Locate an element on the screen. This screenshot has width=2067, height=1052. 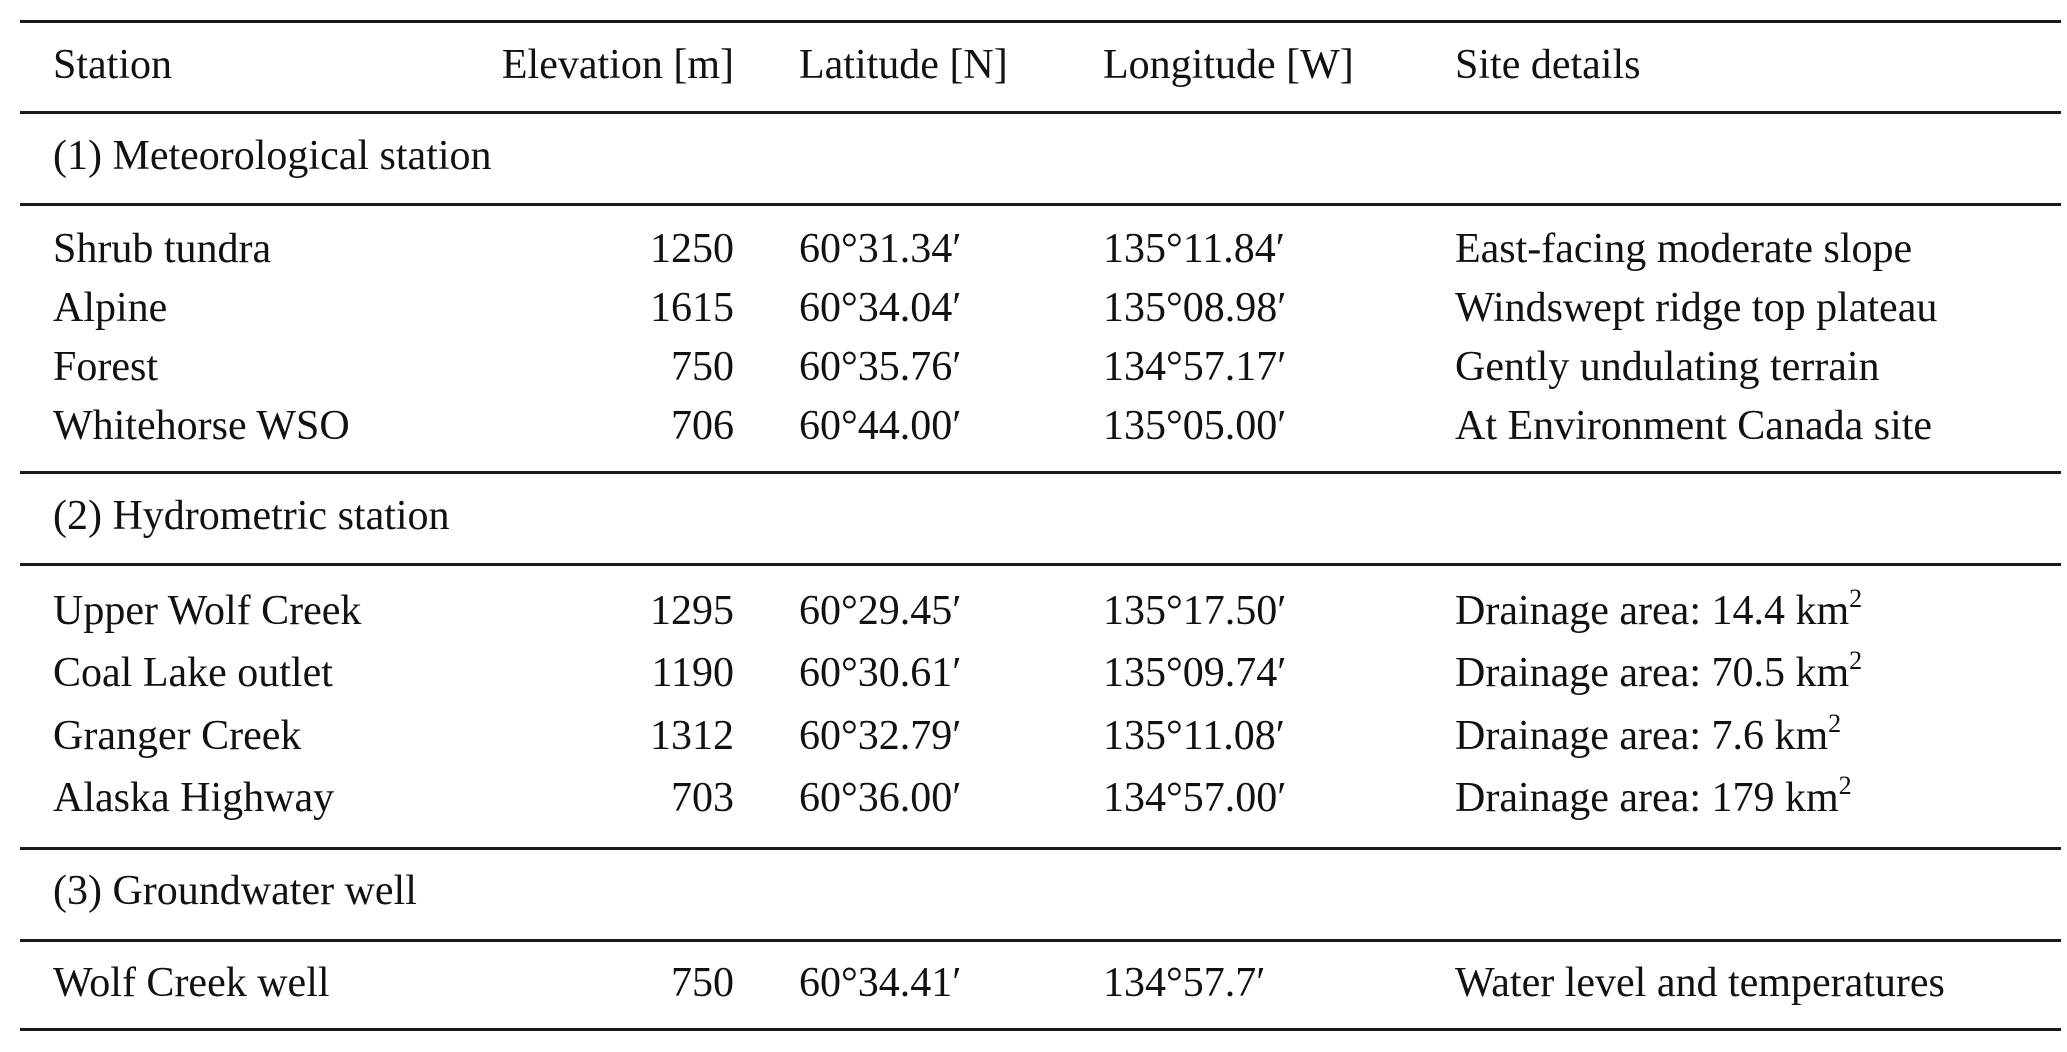
site-details: Water level and temperatures is located at coordinates (1700, 983).